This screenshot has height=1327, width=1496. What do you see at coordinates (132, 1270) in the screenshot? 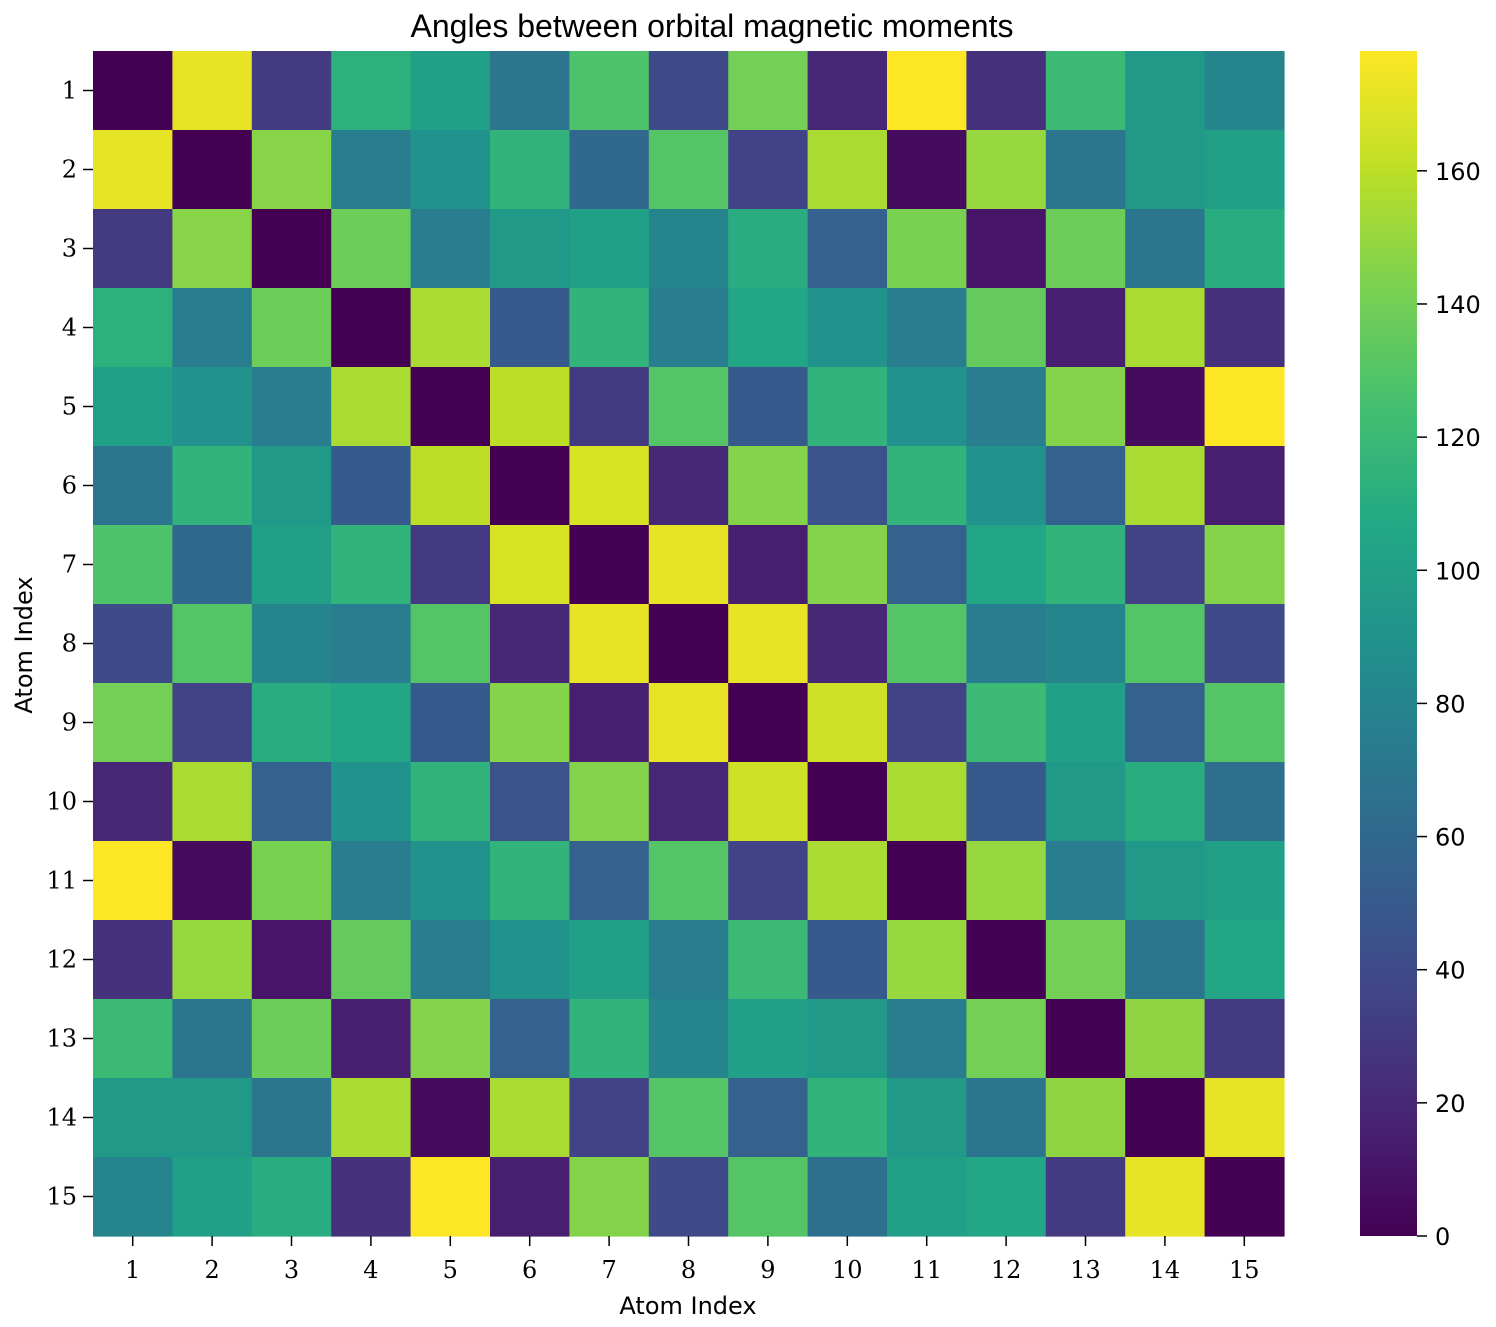
I see `x-tick-label: 1` at bounding box center [132, 1270].